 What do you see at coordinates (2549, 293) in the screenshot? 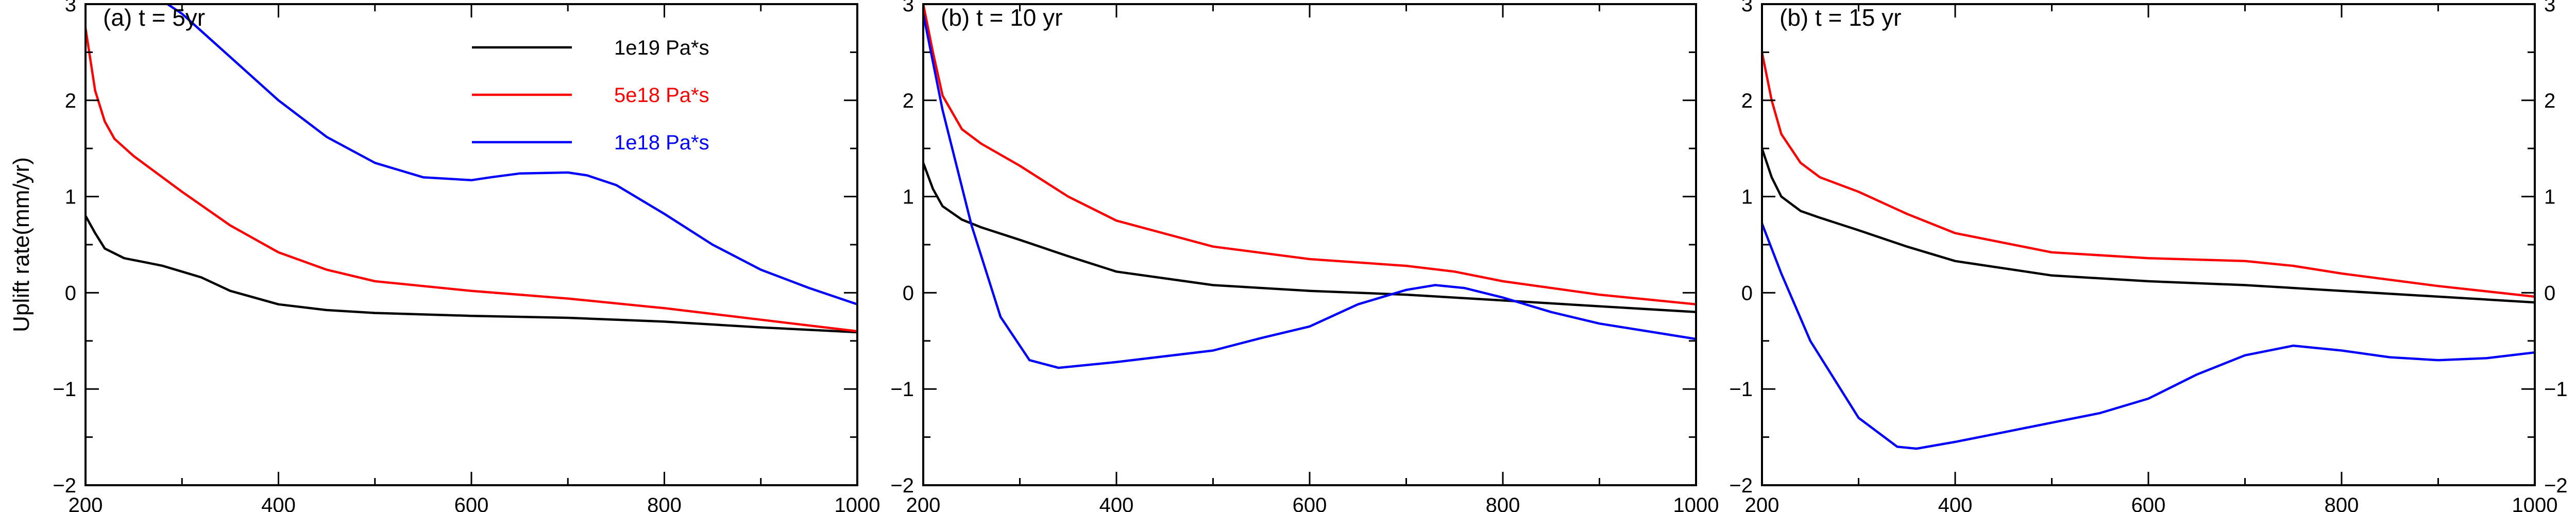
I see `y-tick-label-right: 0` at bounding box center [2549, 293].